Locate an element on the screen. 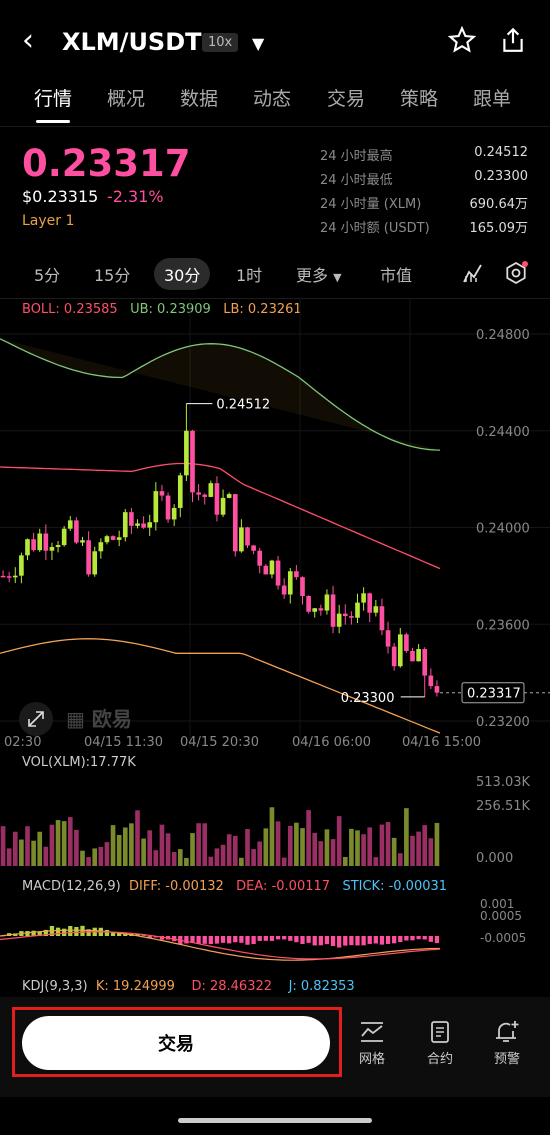 The height and width of the screenshot is (1135, 550). price-axis-label: 0.24400 is located at coordinates (503, 432).